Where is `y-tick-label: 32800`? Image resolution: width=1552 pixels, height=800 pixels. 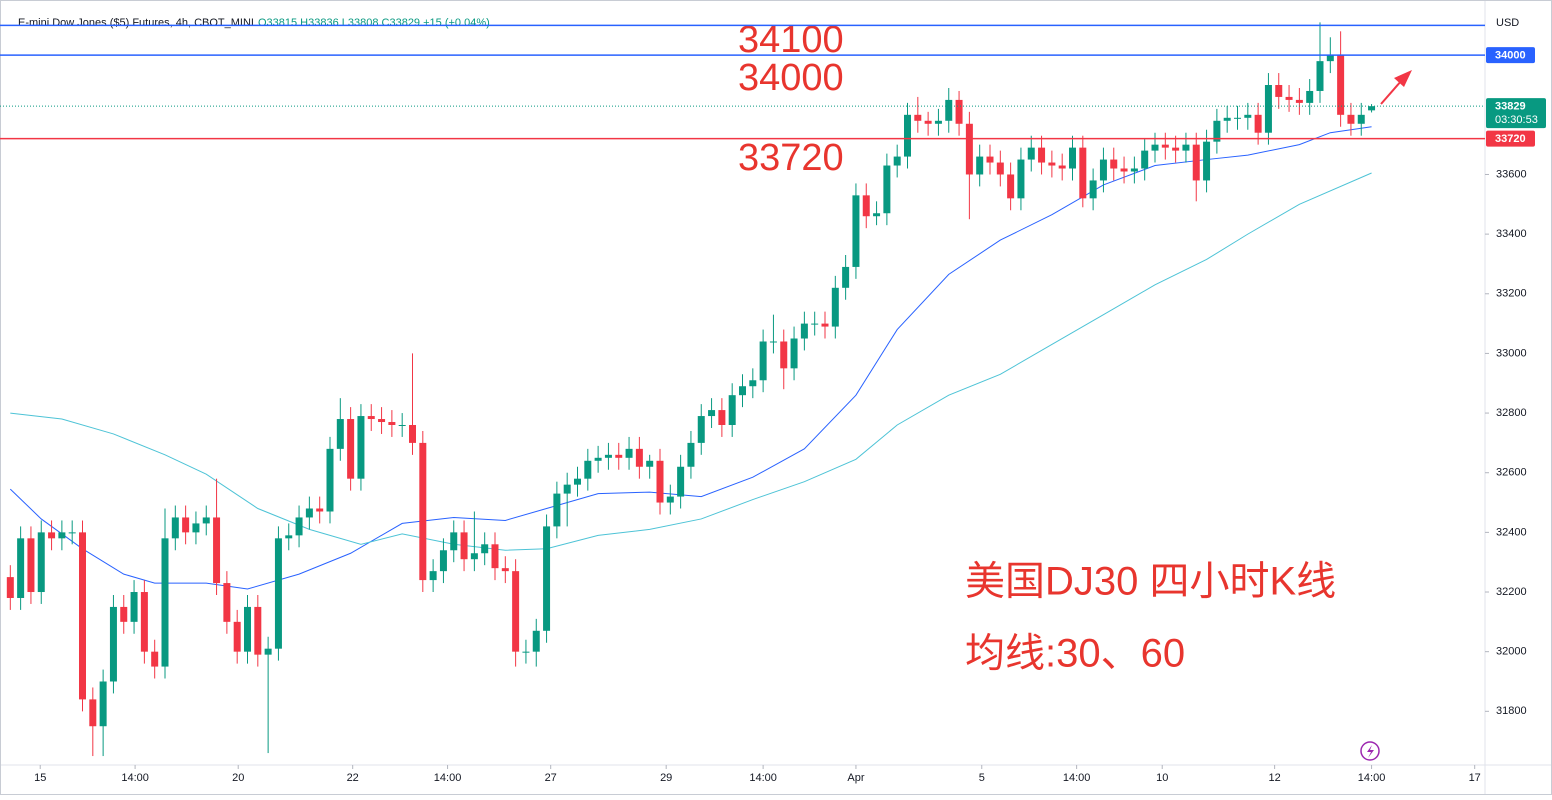
y-tick-label: 32800 is located at coordinates (1511, 413).